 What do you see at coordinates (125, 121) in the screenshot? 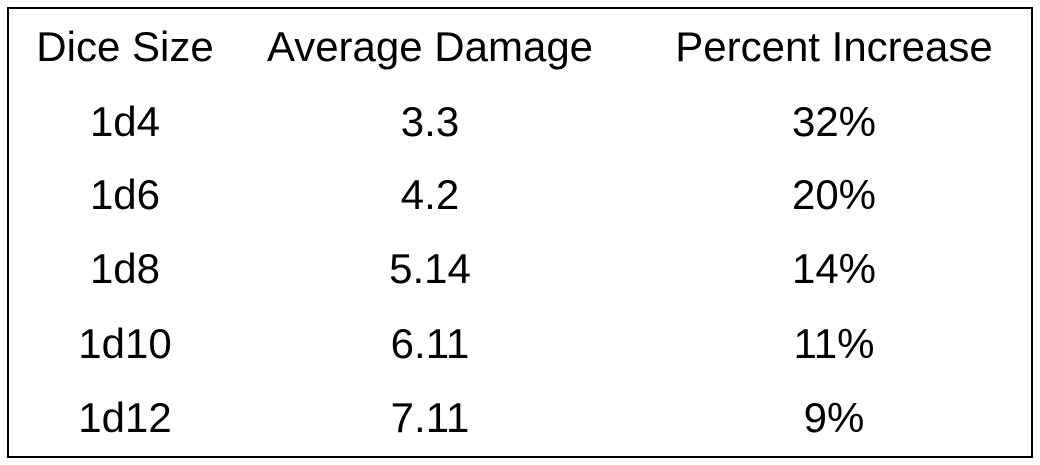
I see `table-cell: 1d4` at bounding box center [125, 121].